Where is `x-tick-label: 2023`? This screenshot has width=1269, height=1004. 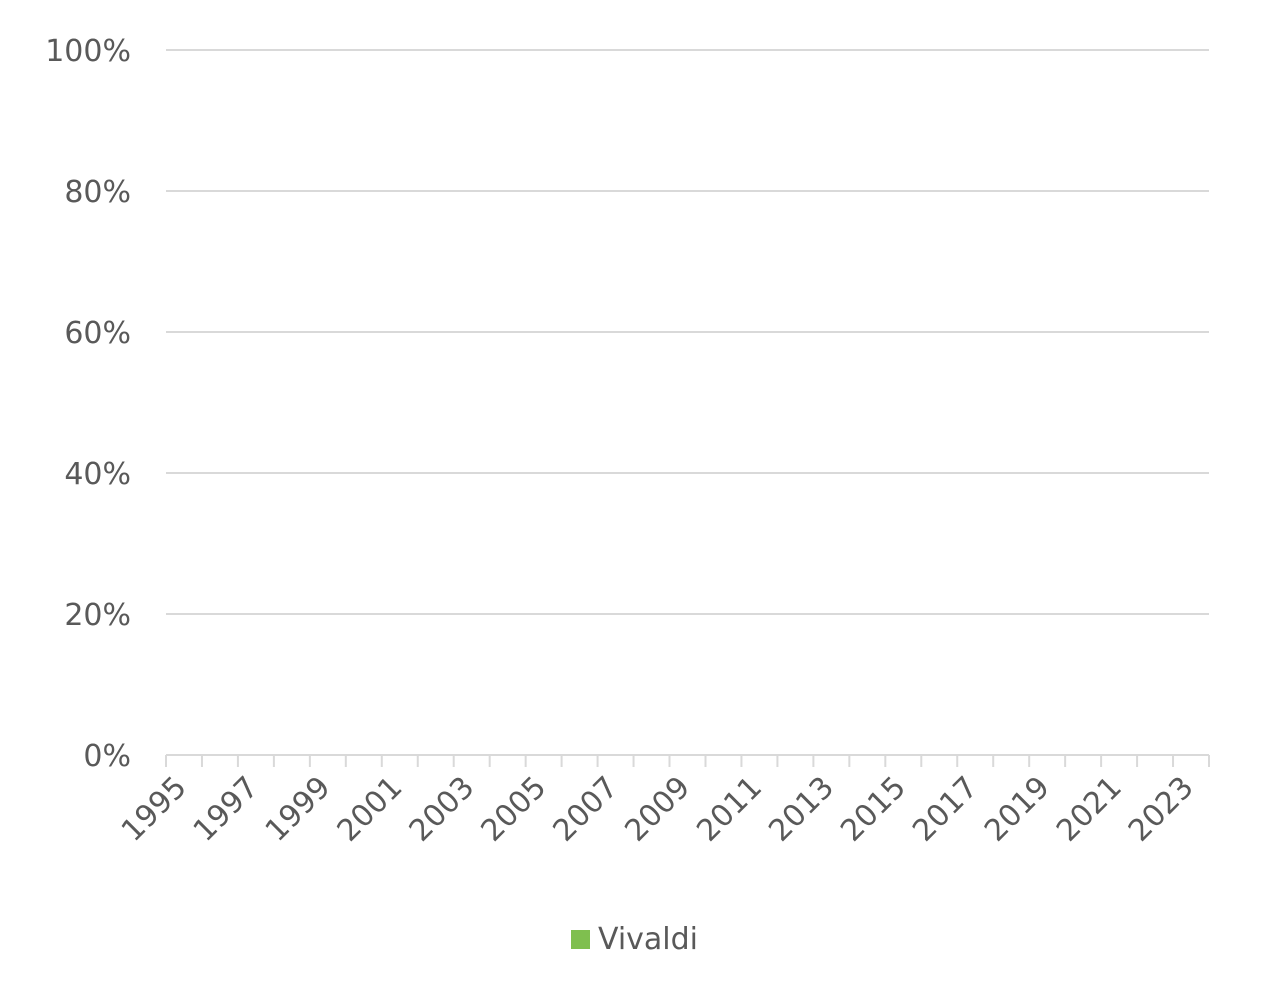
x-tick-label: 2023 is located at coordinates (1161, 809).